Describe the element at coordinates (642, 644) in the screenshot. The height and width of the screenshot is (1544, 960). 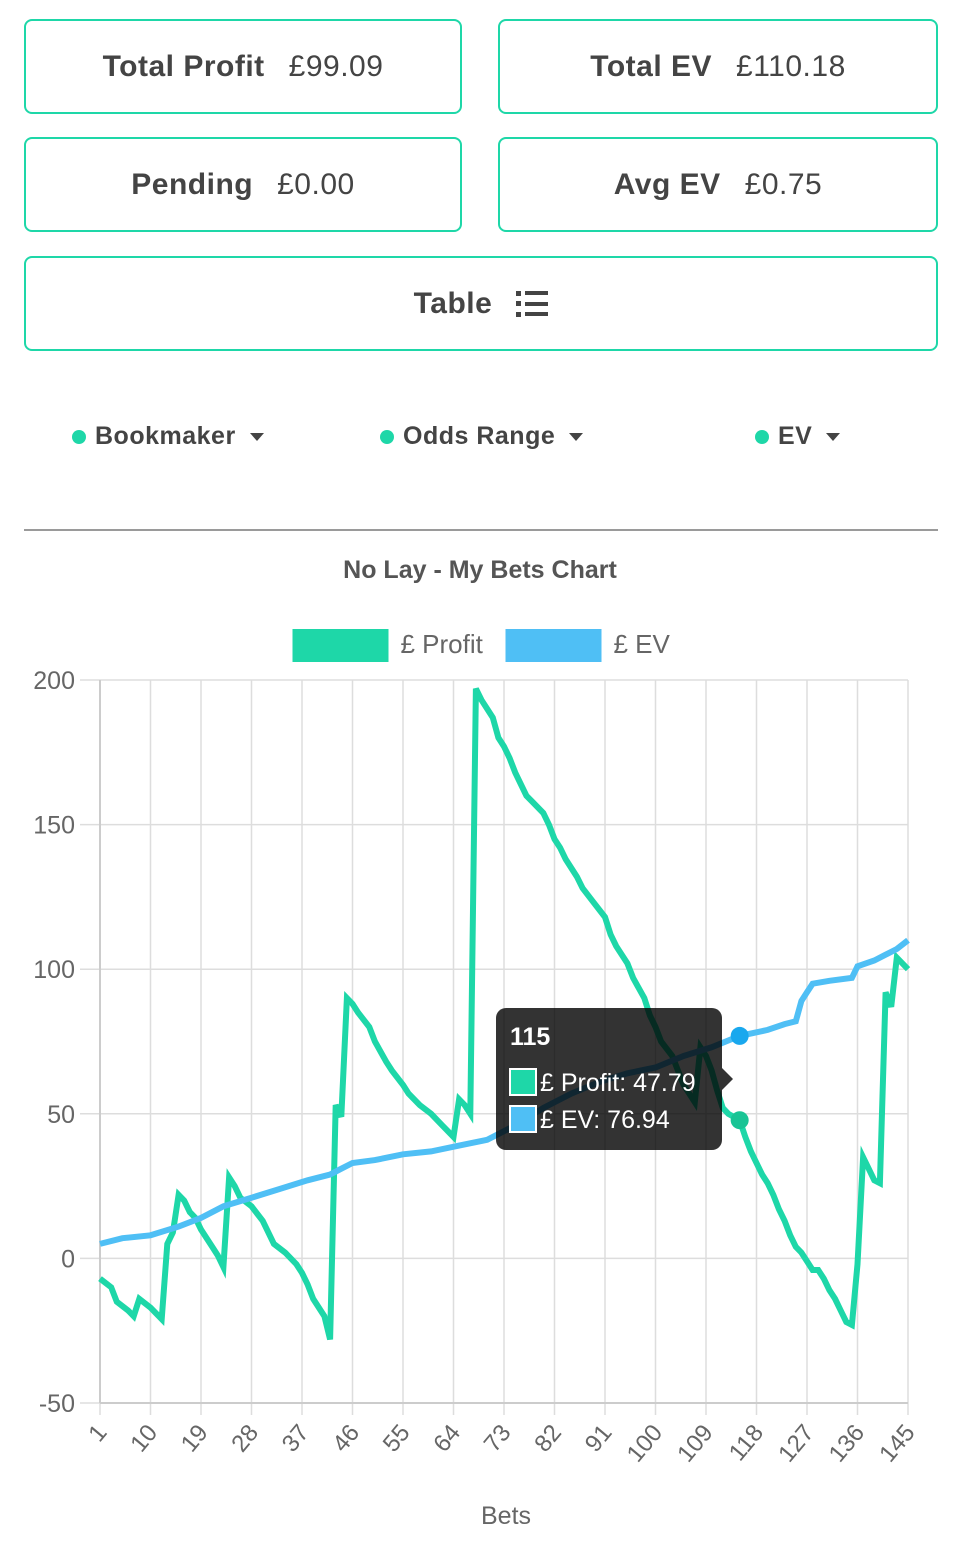
I see `legend-label-1: £ EV` at that location.